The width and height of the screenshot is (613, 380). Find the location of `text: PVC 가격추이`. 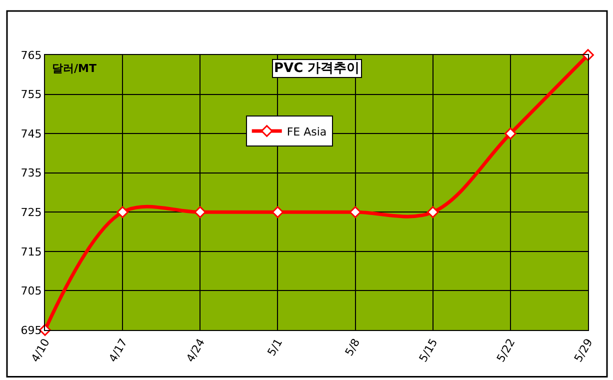

text: PVC 가격추이 is located at coordinates (317, 68).